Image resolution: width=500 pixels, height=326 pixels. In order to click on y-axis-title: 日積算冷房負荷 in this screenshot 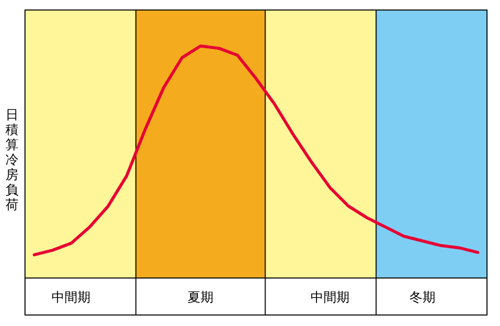, I will do `click(12, 160)`.